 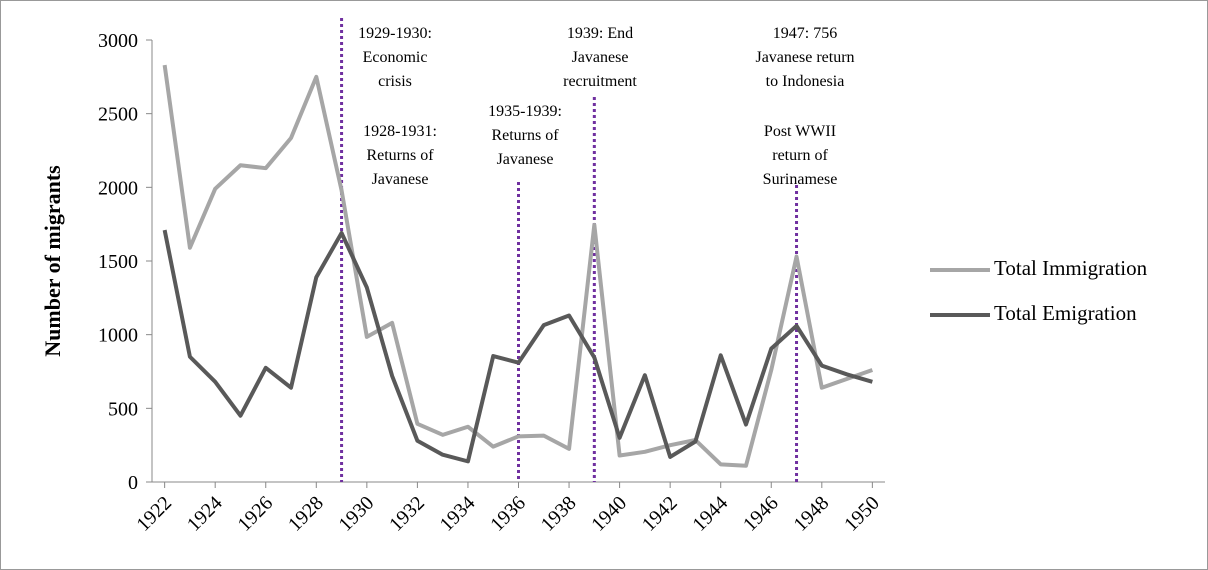 I want to click on annotation: Economic, so click(x=395, y=57).